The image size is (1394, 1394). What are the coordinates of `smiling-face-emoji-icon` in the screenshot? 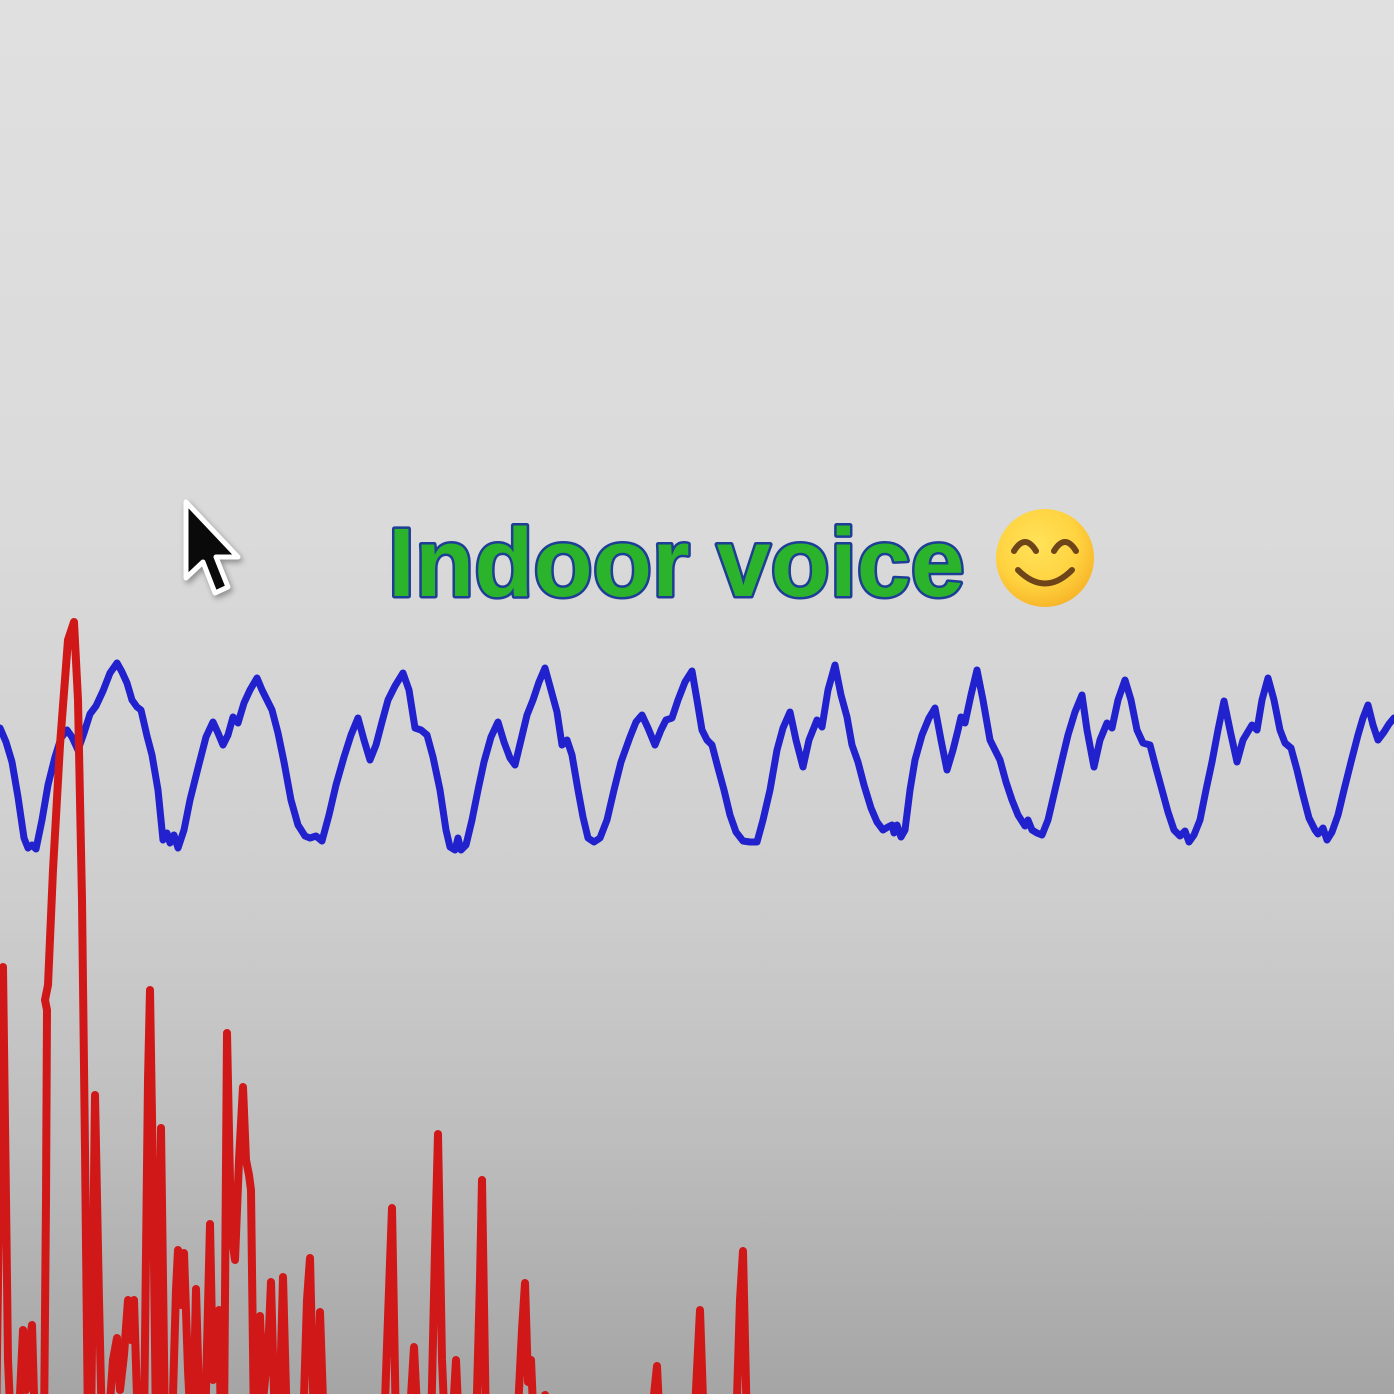 It's located at (1045, 558).